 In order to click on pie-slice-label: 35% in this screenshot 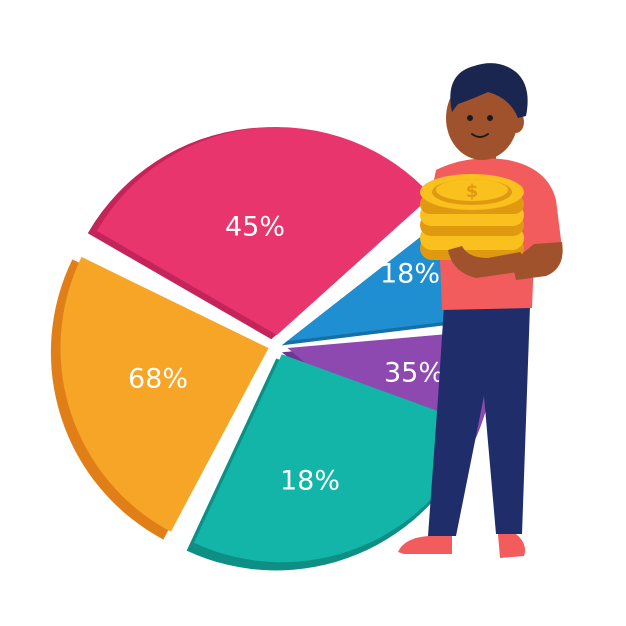, I will do `click(414, 373)`.